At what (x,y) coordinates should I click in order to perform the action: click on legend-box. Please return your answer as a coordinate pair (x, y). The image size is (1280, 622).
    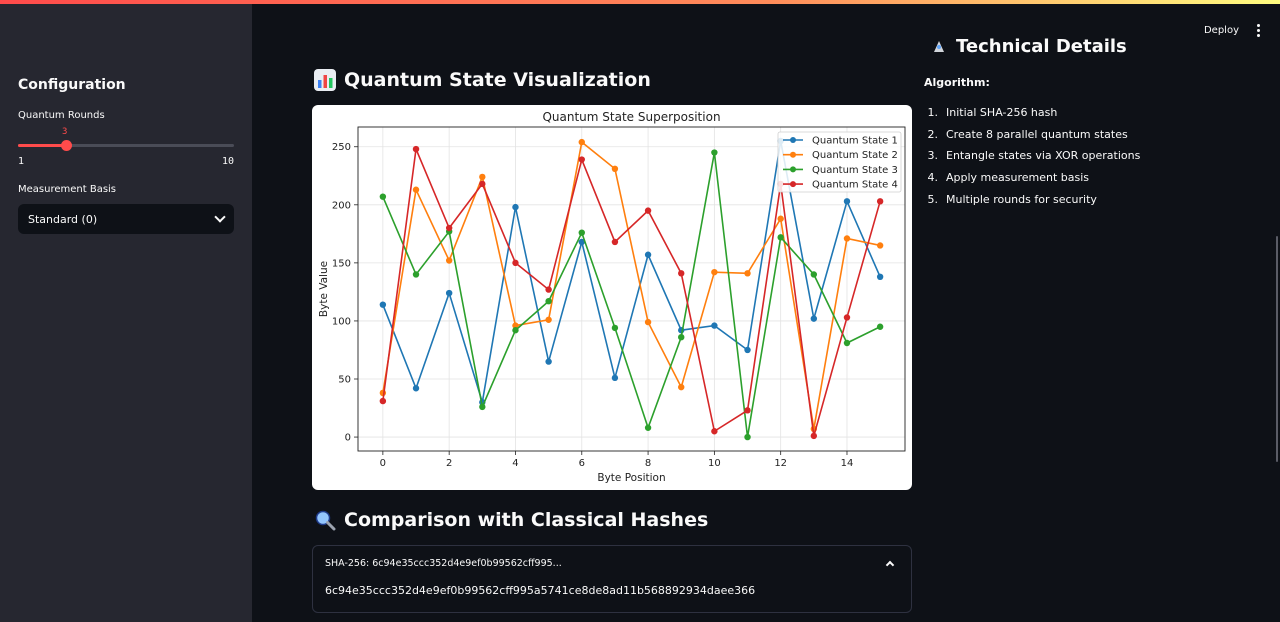
    Looking at the image, I should click on (839, 162).